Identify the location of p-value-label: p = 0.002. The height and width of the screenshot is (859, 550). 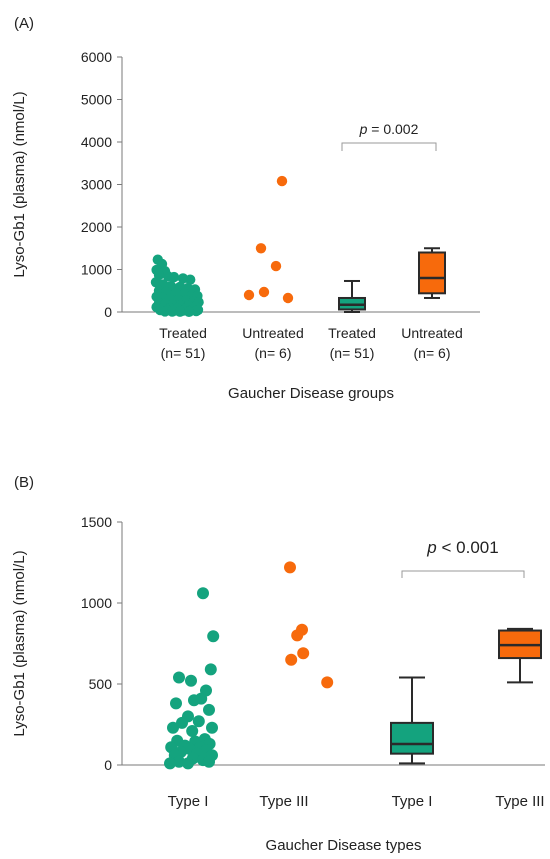
(389, 129).